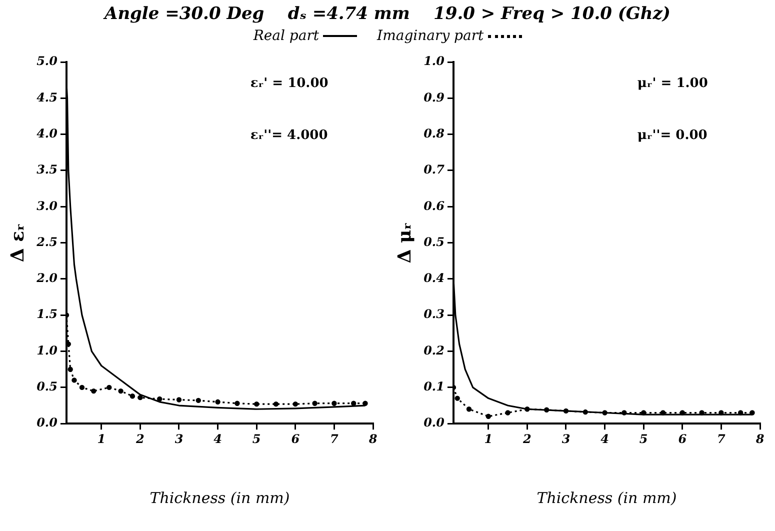 The image size is (775, 531). What do you see at coordinates (17, 242) in the screenshot?
I see `y-axis-title: Δ εᵣ` at bounding box center [17, 242].